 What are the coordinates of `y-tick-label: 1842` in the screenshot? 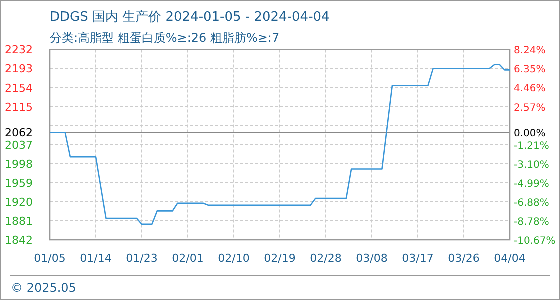 It's located at (19, 240).